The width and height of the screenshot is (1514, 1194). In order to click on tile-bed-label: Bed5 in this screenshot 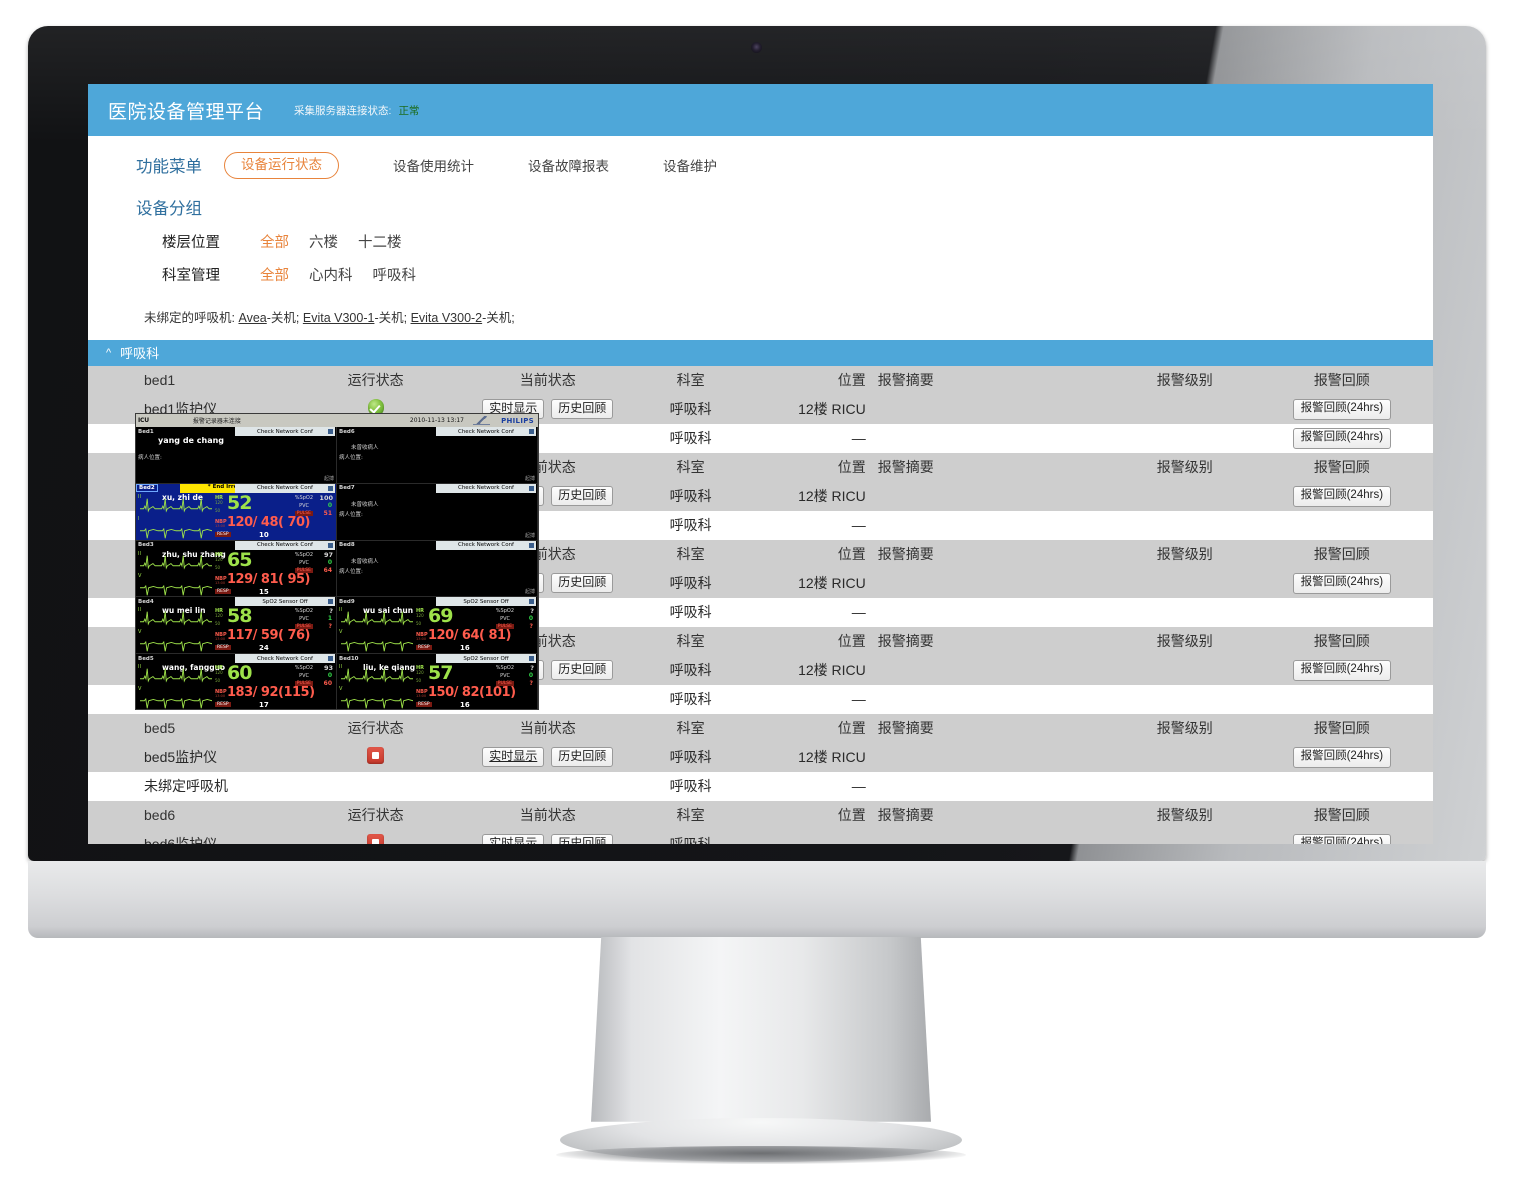, I will do `click(146, 658)`.